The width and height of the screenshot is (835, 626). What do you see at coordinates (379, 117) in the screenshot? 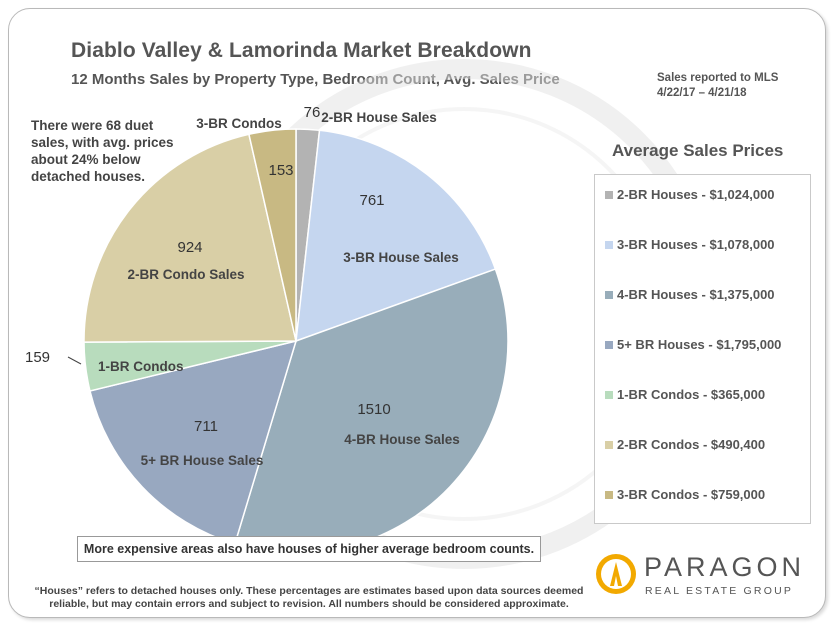
I see `slice-name-label: 2-BR House Sales` at bounding box center [379, 117].